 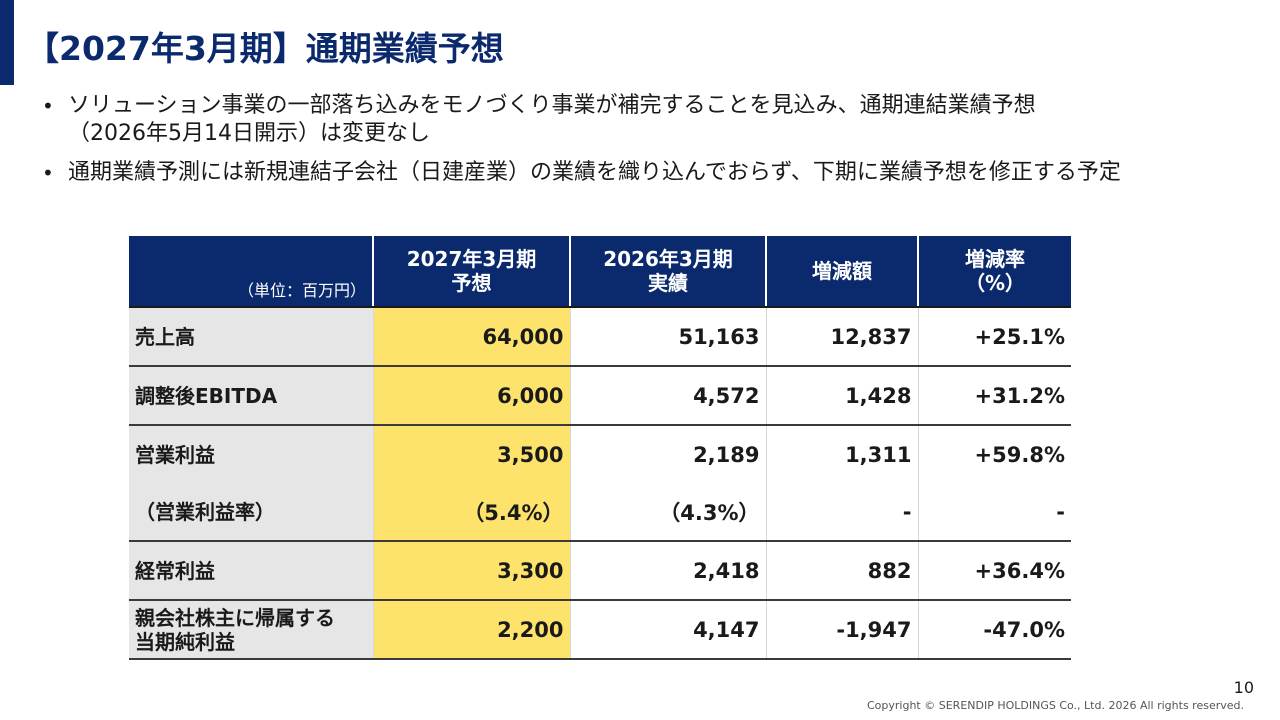 I want to click on change-amount-cell: -1,947, so click(x=841, y=630).